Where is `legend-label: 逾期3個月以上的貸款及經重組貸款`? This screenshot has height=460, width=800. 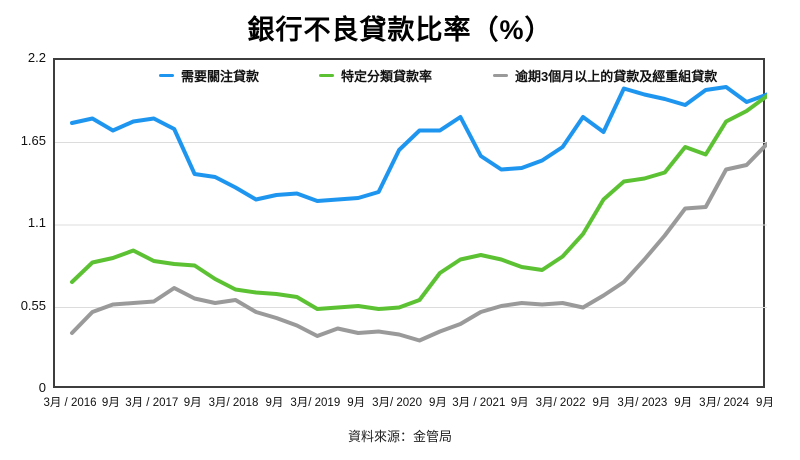 legend-label: 逾期3個月以上的貸款及經重組貸款 is located at coordinates (616, 76).